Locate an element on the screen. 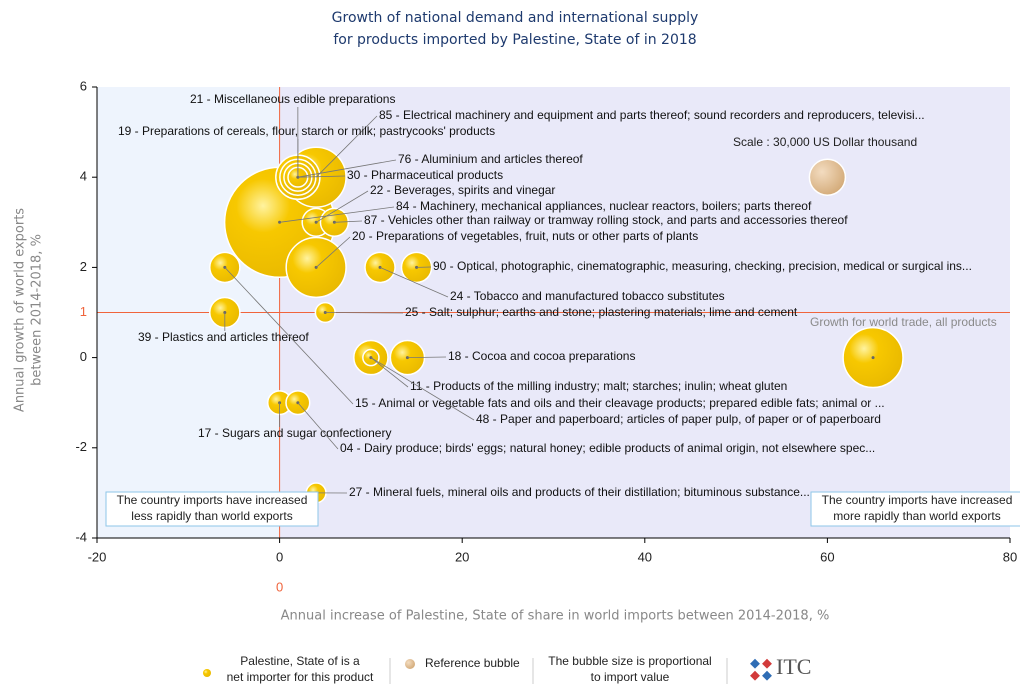 This screenshot has width=1020, height=694. y-axis-title: Annual growth of world exports is located at coordinates (20, 310).